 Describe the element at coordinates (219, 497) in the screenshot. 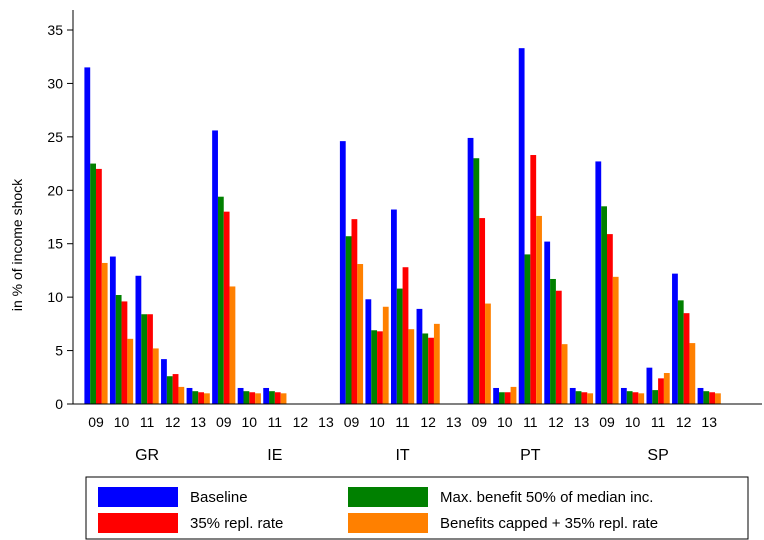

I see `legend-label: Baseline` at that location.